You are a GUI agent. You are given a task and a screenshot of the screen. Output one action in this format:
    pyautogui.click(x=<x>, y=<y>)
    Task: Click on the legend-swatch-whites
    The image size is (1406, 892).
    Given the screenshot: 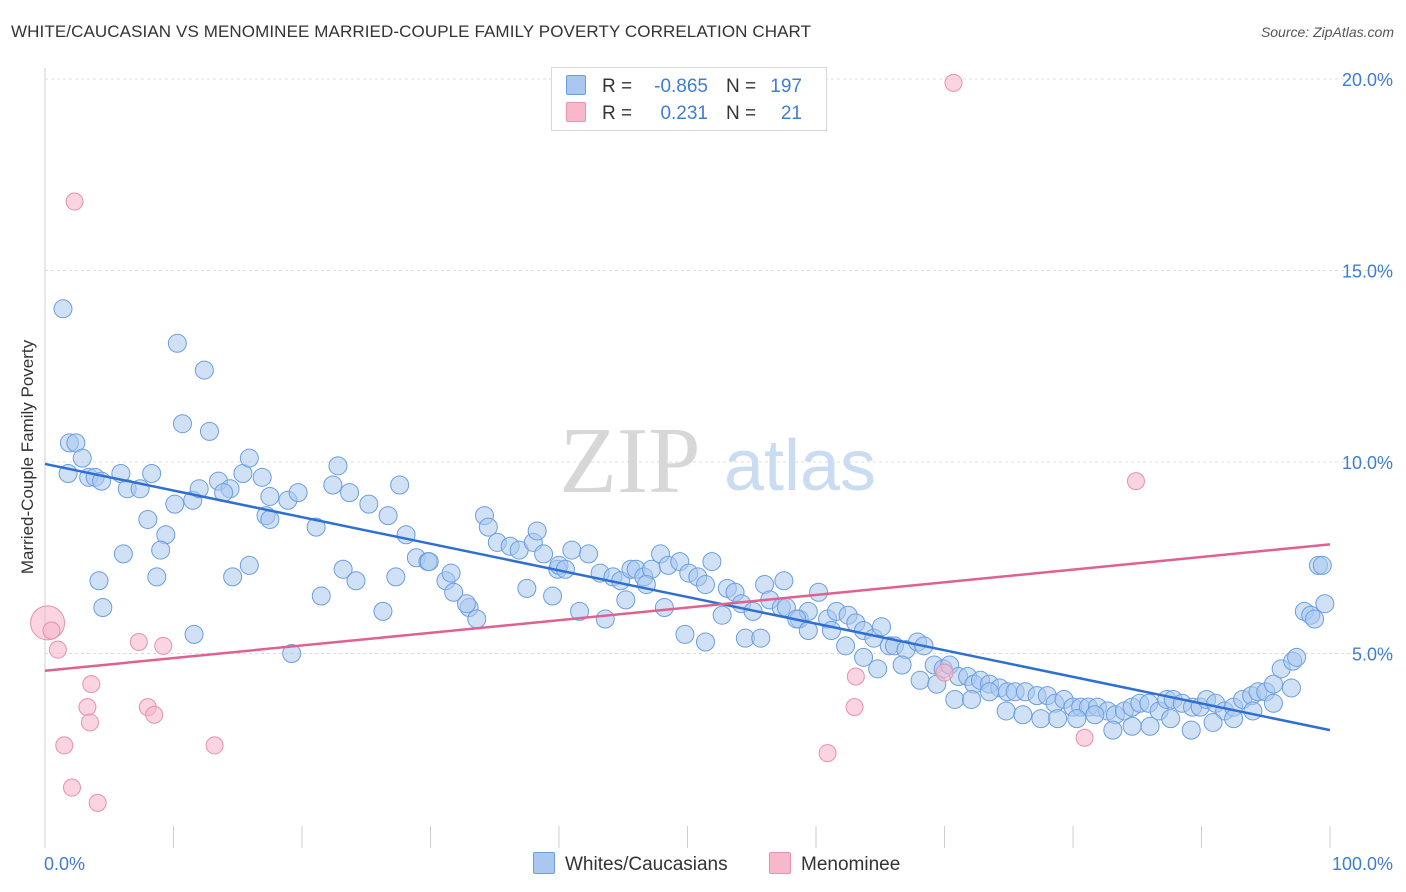 What is the action you would take?
    pyautogui.click(x=576, y=85)
    